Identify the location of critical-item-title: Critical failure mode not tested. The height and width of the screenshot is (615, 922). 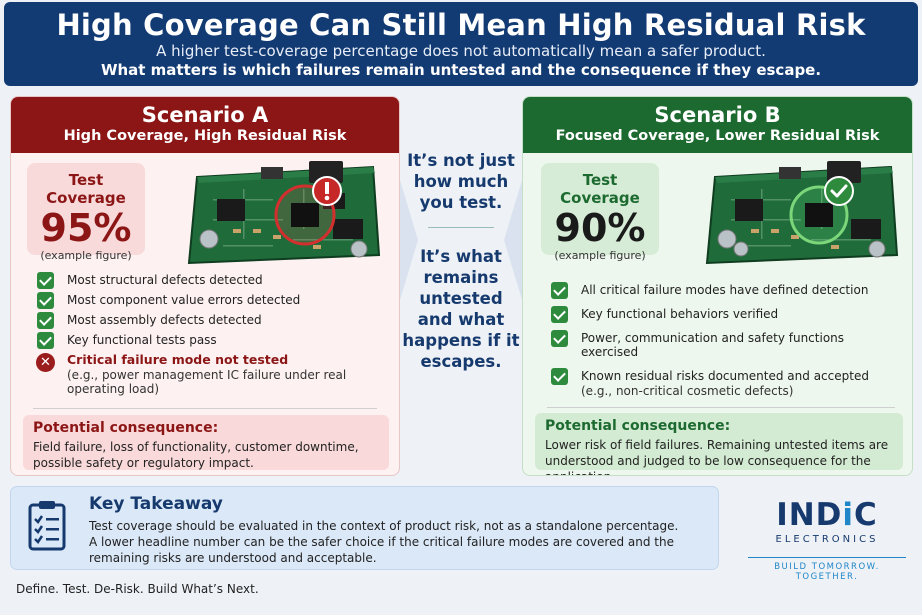
(178, 359).